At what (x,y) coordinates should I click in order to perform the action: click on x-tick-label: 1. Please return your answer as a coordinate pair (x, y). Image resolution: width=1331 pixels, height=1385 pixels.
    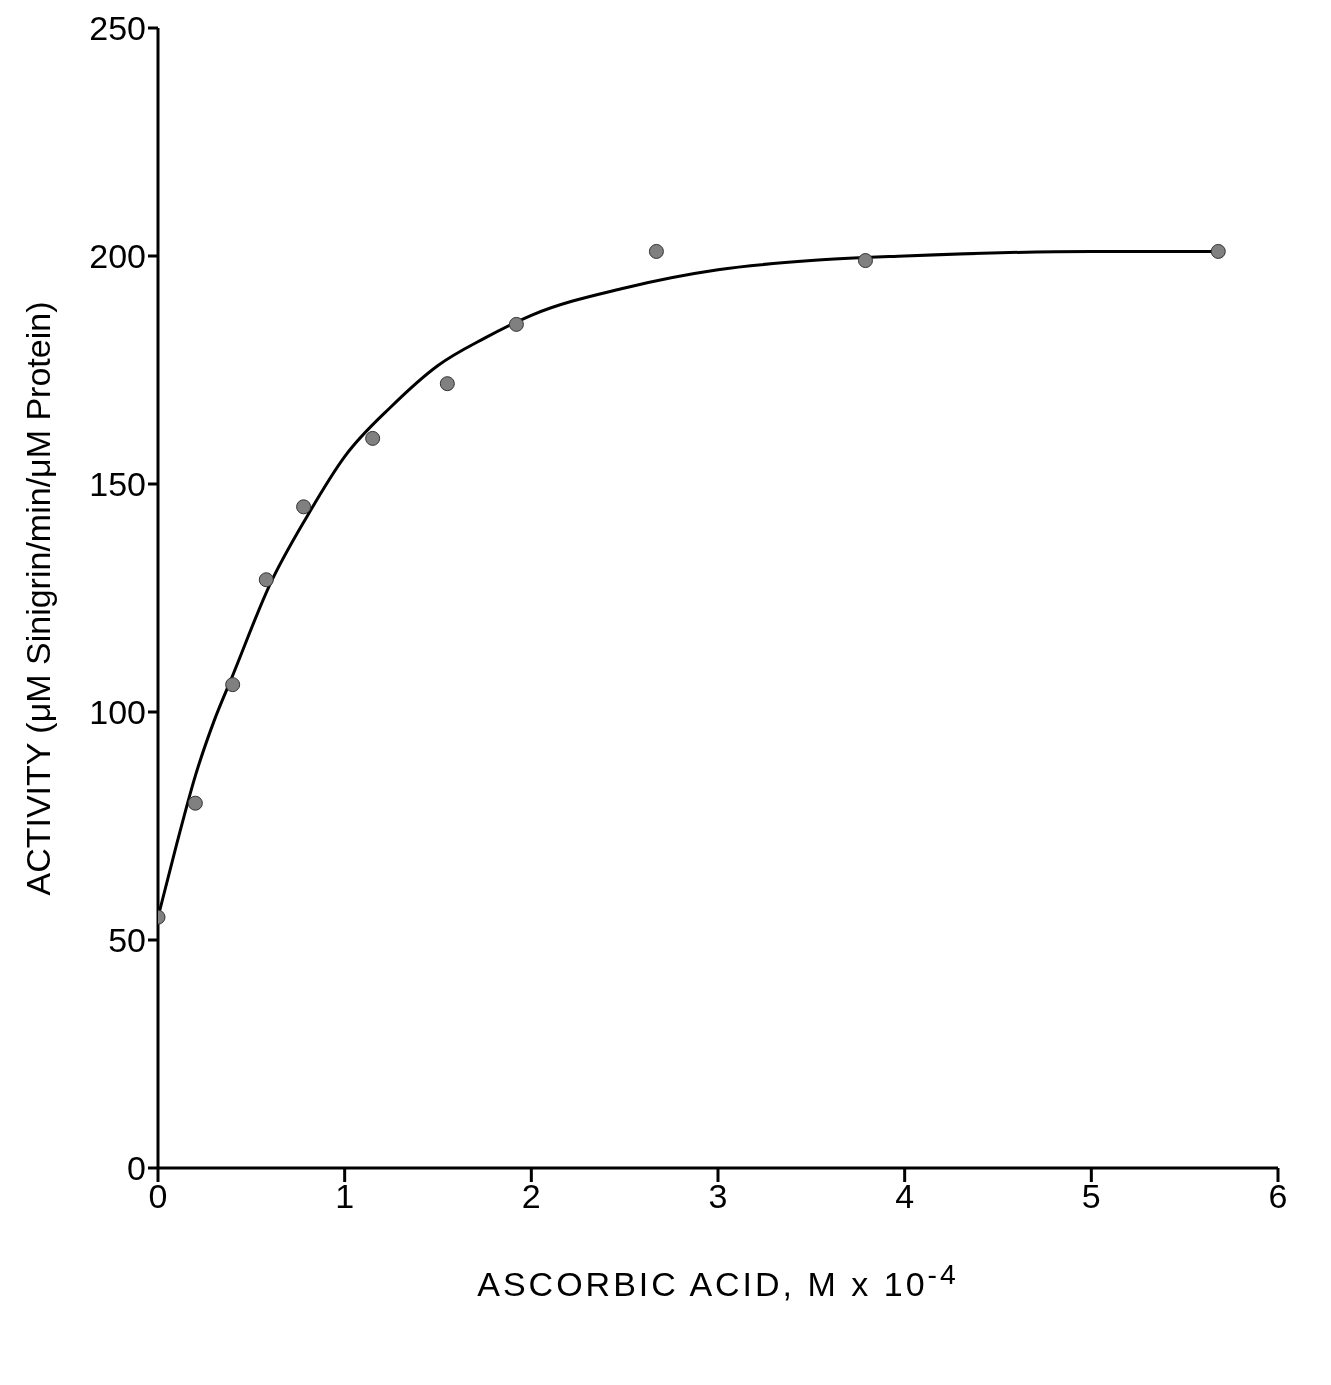
    Looking at the image, I should click on (345, 1196).